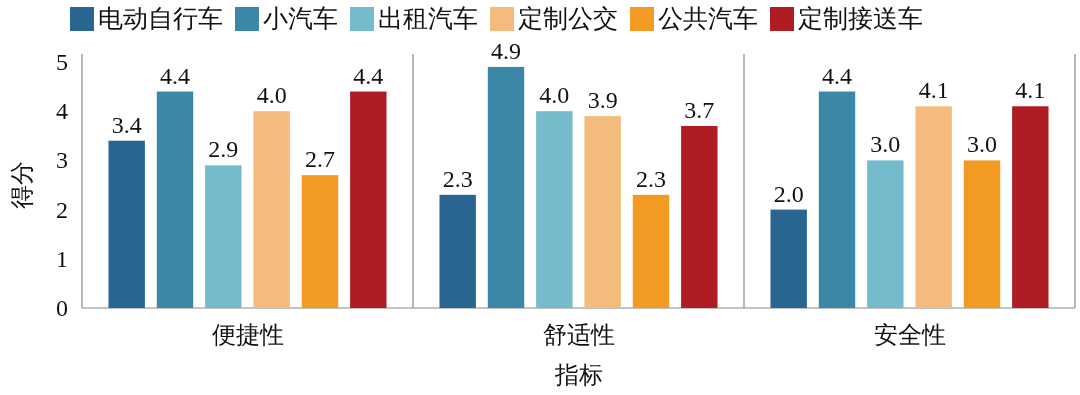  I want to click on data-label: 3.4, so click(126, 124).